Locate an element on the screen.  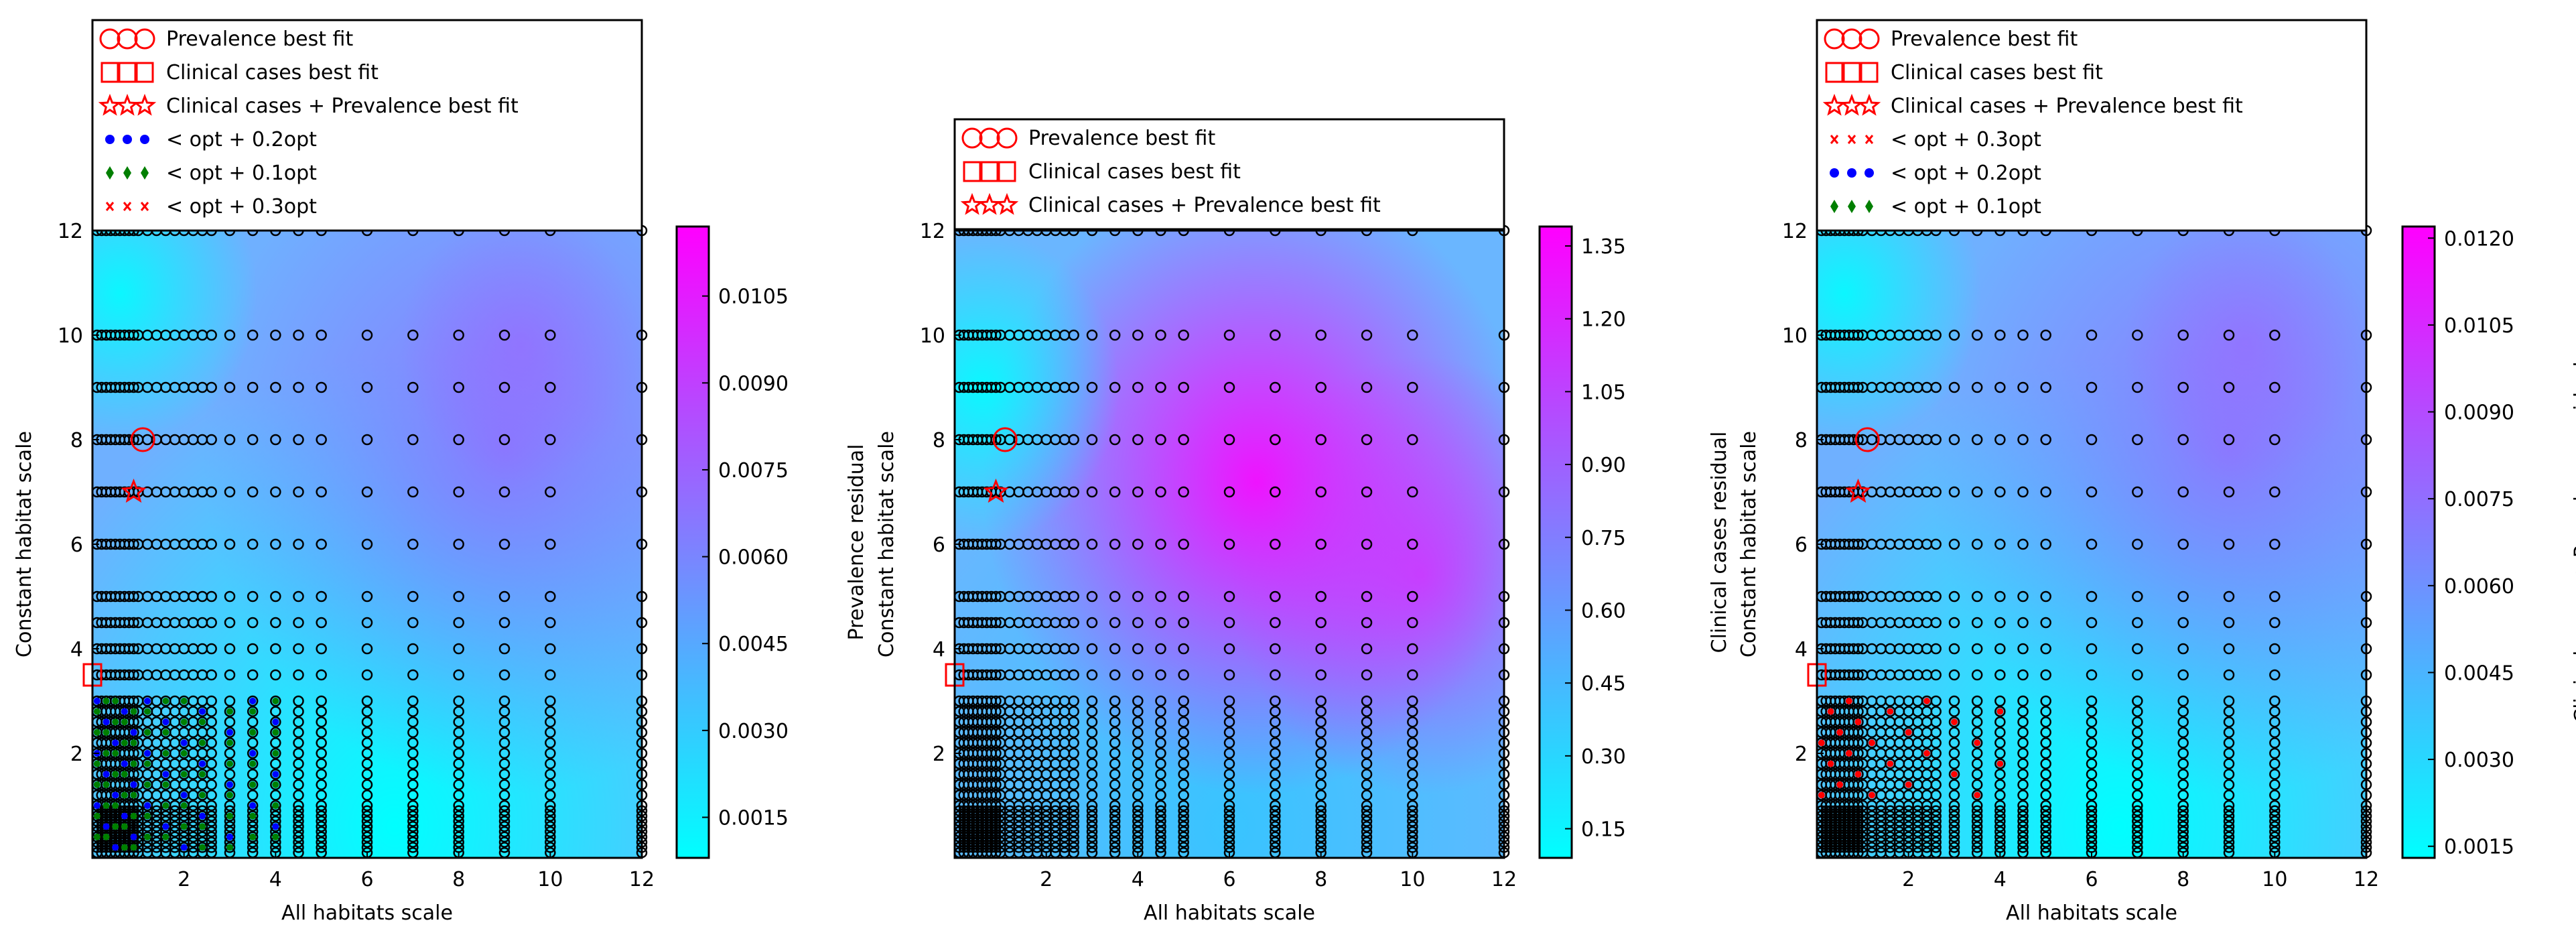
x-tick-label: 8 is located at coordinates (1320, 880).